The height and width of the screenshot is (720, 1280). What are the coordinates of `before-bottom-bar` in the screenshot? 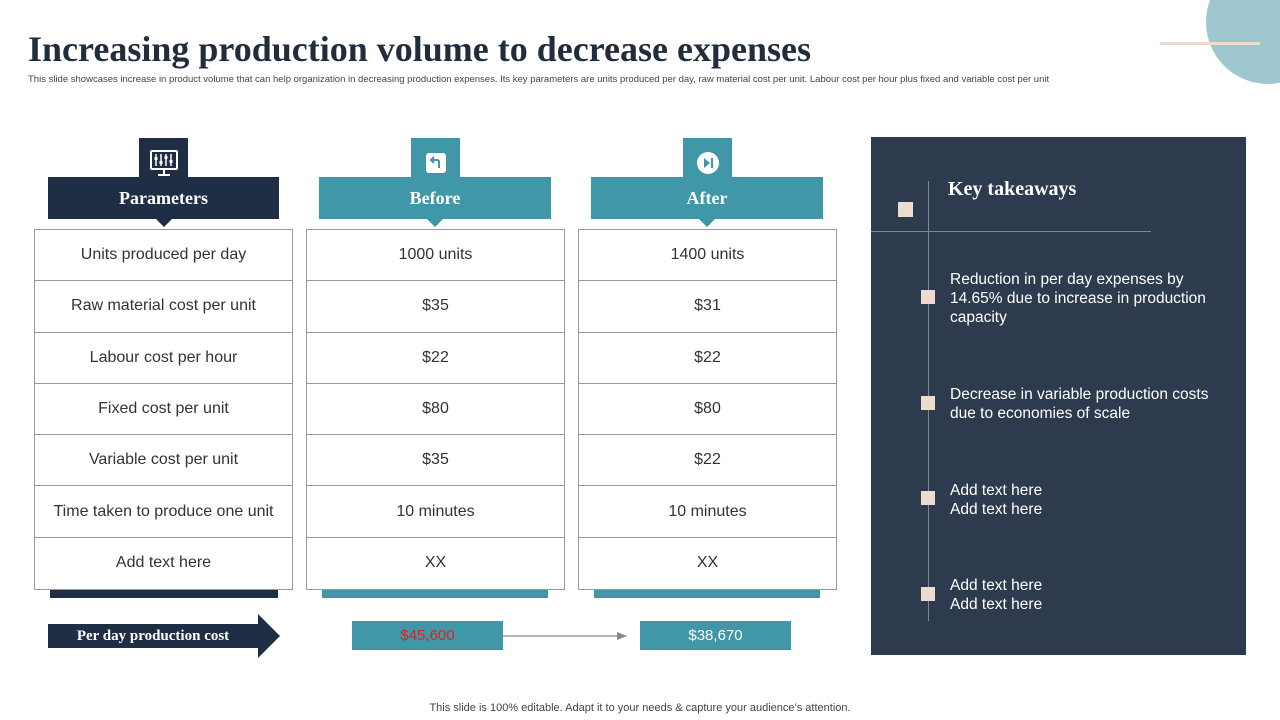 It's located at (435, 593).